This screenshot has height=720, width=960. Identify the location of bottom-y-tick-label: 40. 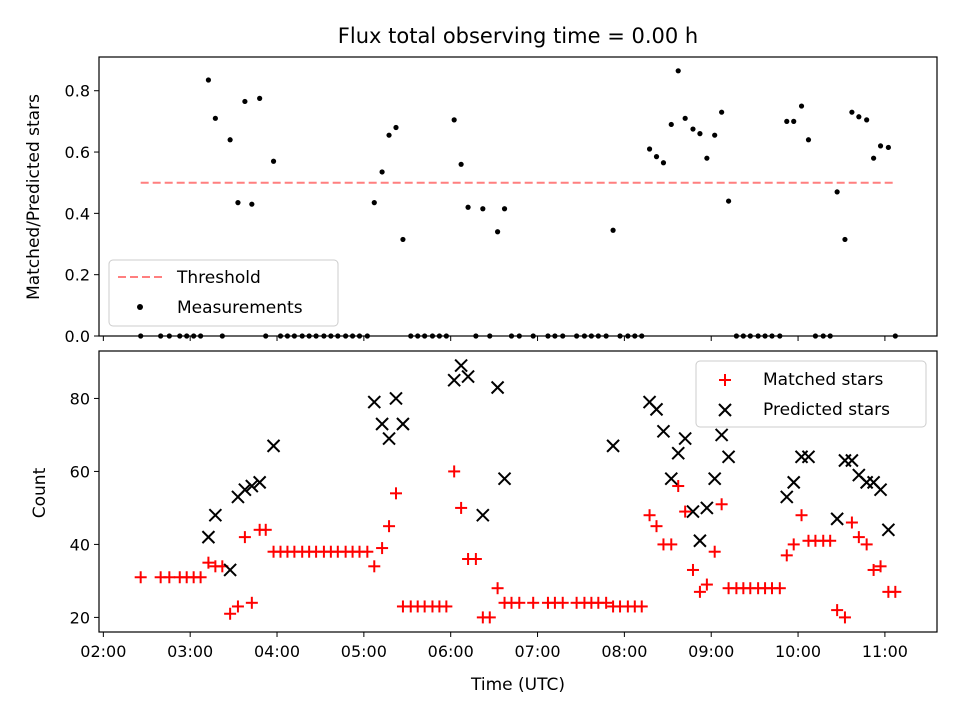
(80, 544).